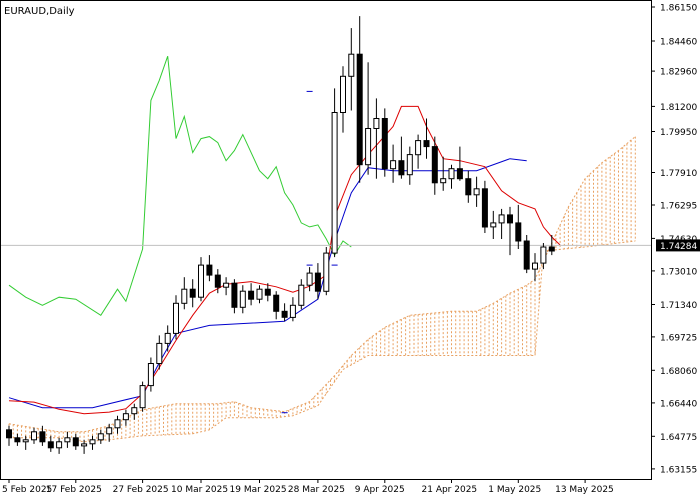  I want to click on current-price-tag-background, so click(678, 245).